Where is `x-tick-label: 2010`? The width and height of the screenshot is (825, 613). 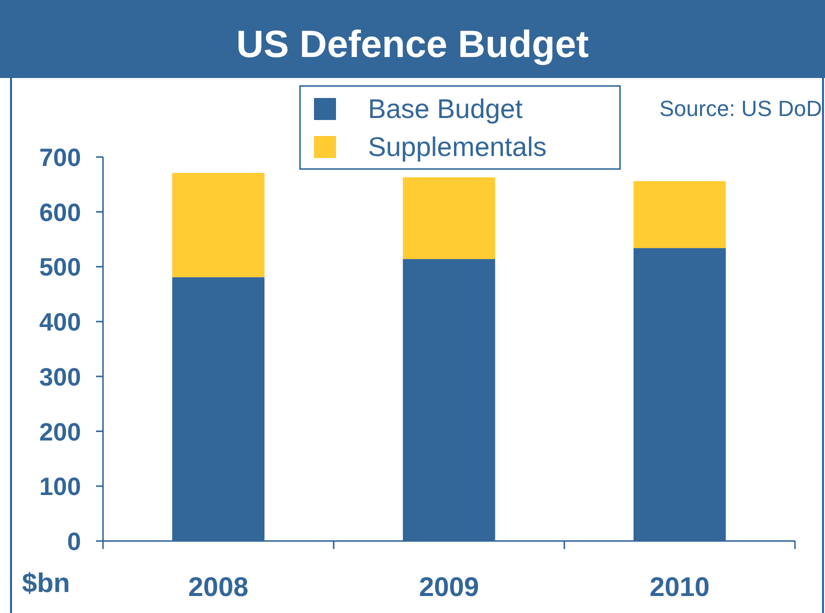
x-tick-label: 2010 is located at coordinates (680, 587).